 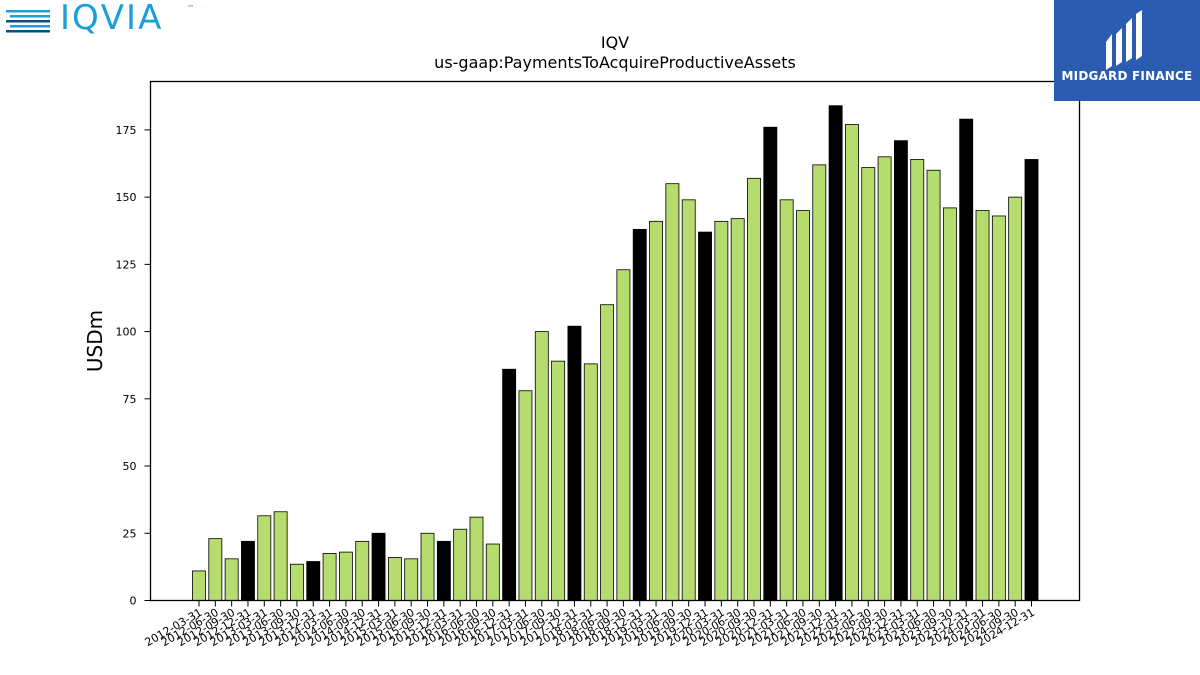 What do you see at coordinates (126, 130) in the screenshot?
I see `y-tick-label: 175` at bounding box center [126, 130].